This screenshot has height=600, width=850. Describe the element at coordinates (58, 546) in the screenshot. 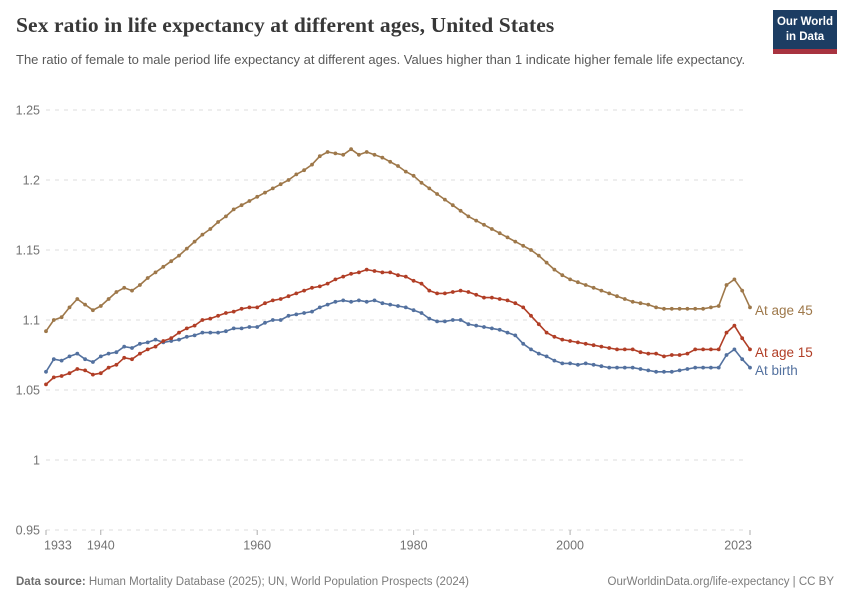

I see `x-axis-tick-label: 1933` at that location.